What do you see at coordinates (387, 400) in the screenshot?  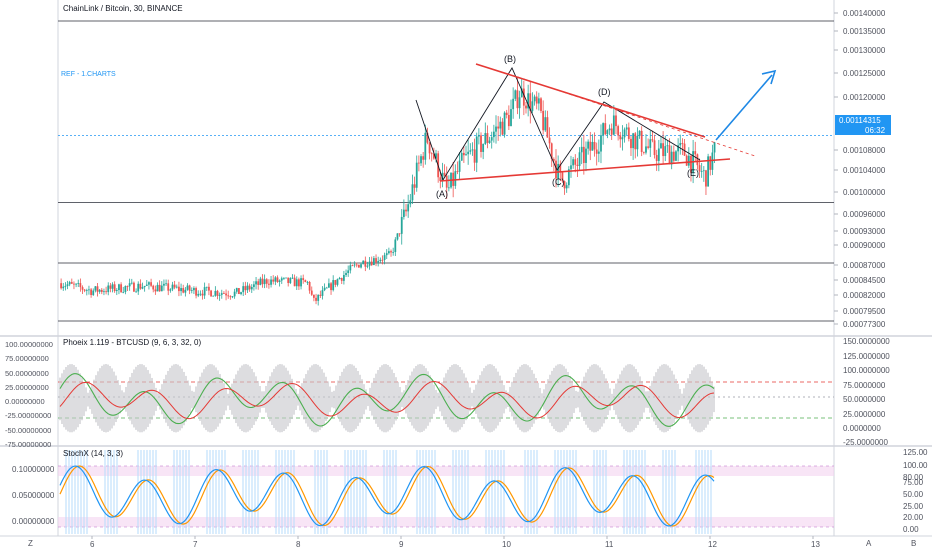 I see `phoenix-slow-line` at bounding box center [387, 400].